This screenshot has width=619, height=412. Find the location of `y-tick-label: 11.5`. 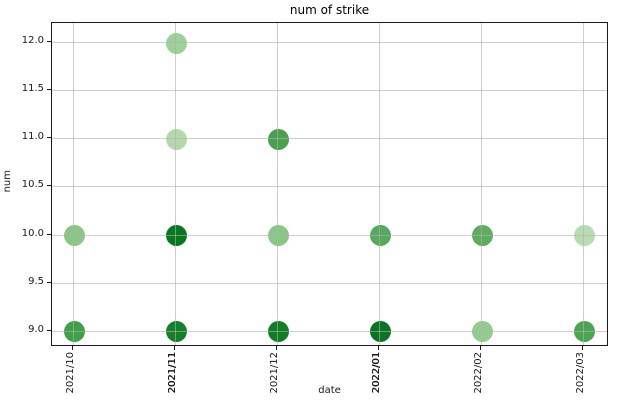

y-tick-label: 11.5 is located at coordinates (32, 89).